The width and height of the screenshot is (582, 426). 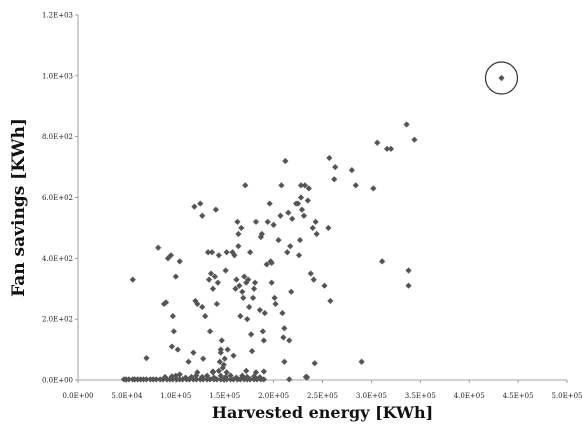 What do you see at coordinates (57, 16) in the screenshot?
I see `y-tick-label: 1.2E+03` at bounding box center [57, 16].